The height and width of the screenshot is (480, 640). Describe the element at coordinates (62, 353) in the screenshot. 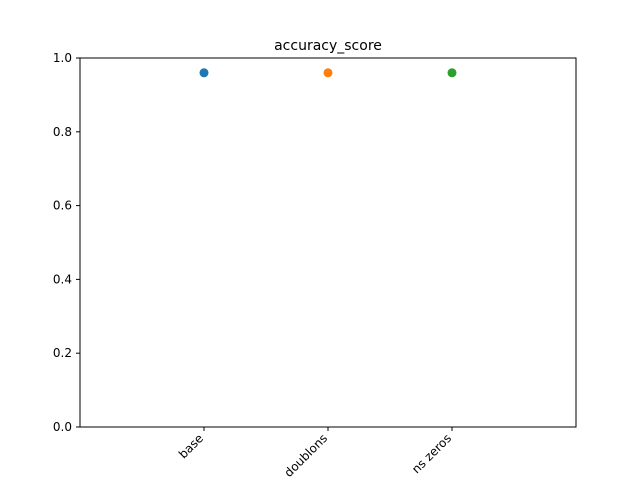

I see `y-tick-label: 0.2` at that location.